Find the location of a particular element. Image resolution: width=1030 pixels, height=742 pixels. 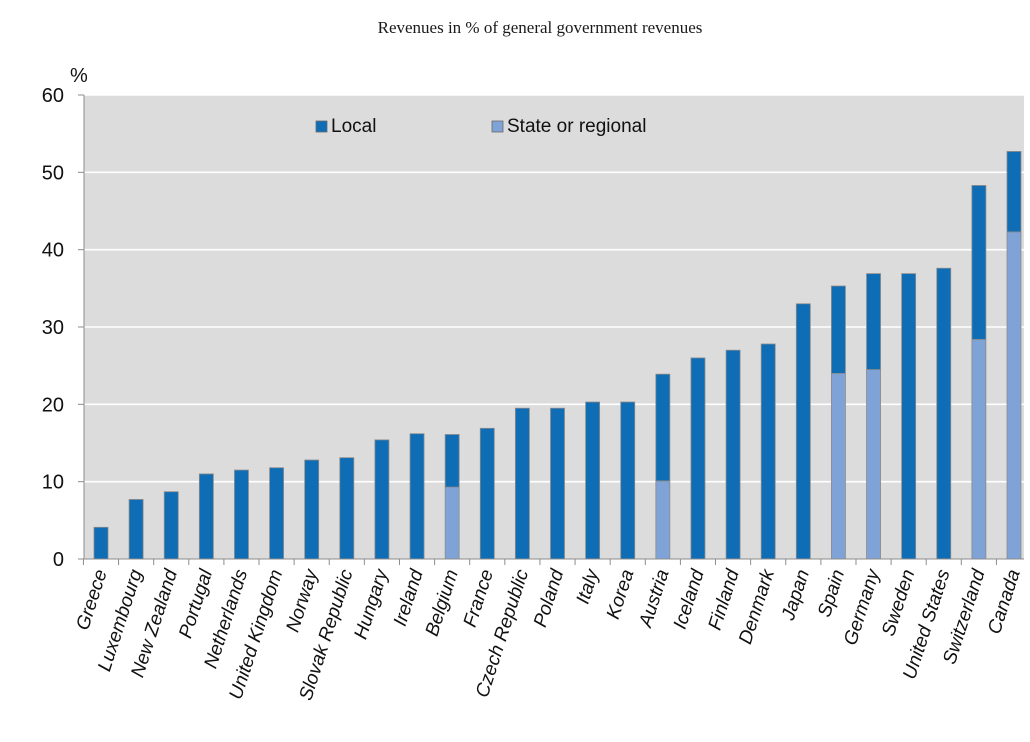

x-tick-label: Greece is located at coordinates (92, 600).